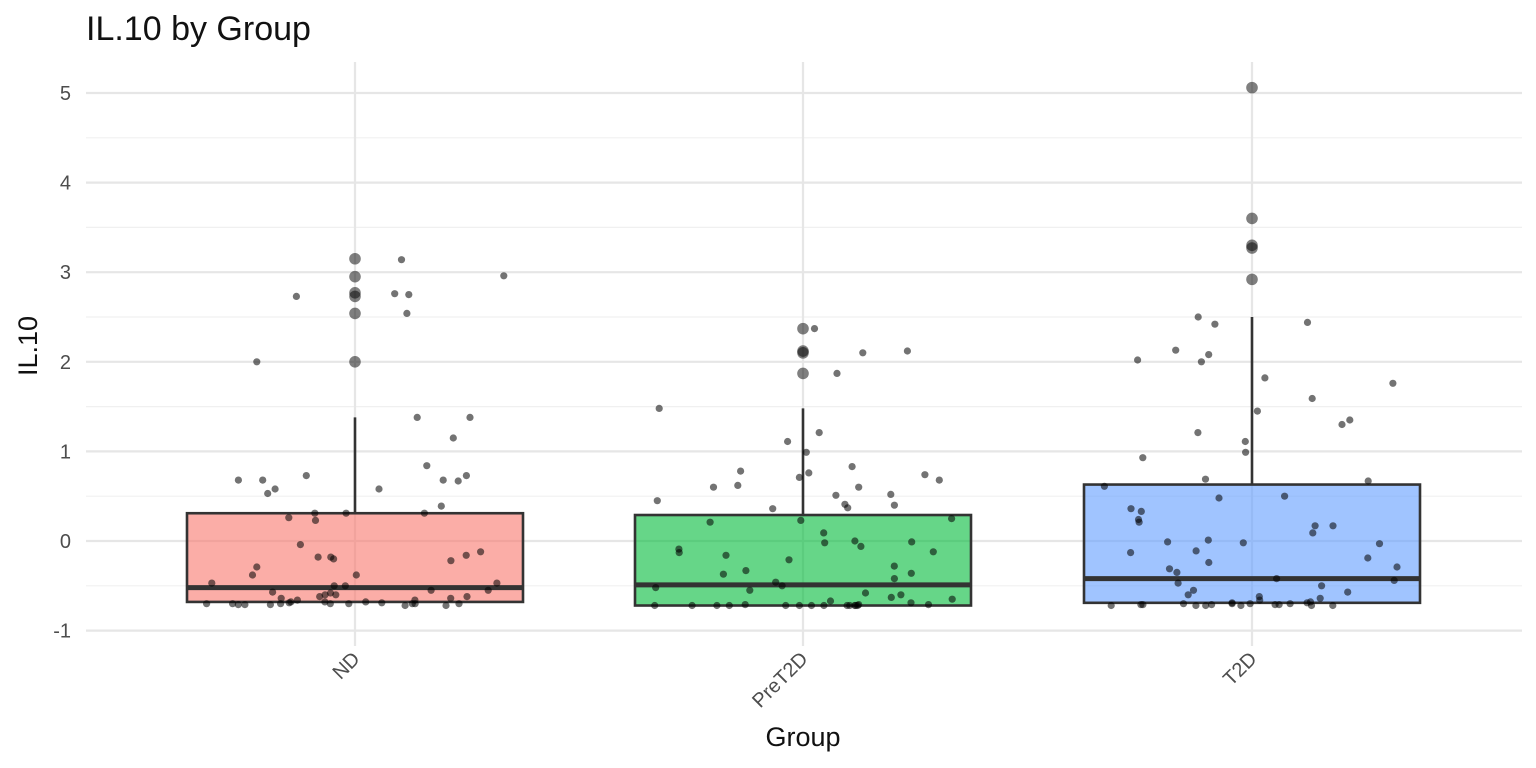 Image resolution: width=1536 pixels, height=768 pixels. What do you see at coordinates (65, 542) in the screenshot?
I see `y-tick-label: 0` at bounding box center [65, 542].